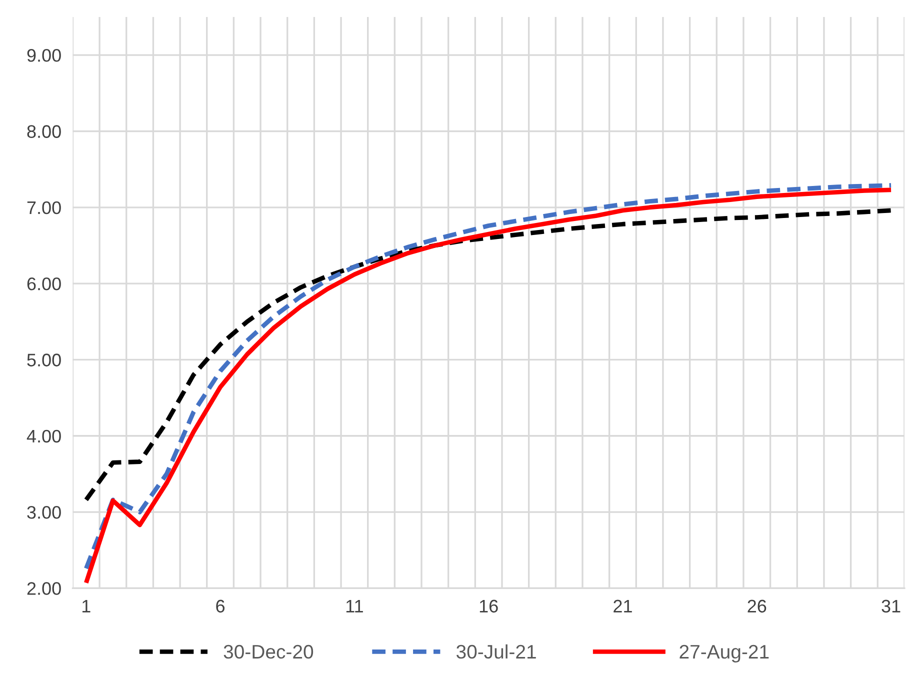  Describe the element at coordinates (269, 651) in the screenshot. I see `legend-label: 30-Dec-20` at that location.